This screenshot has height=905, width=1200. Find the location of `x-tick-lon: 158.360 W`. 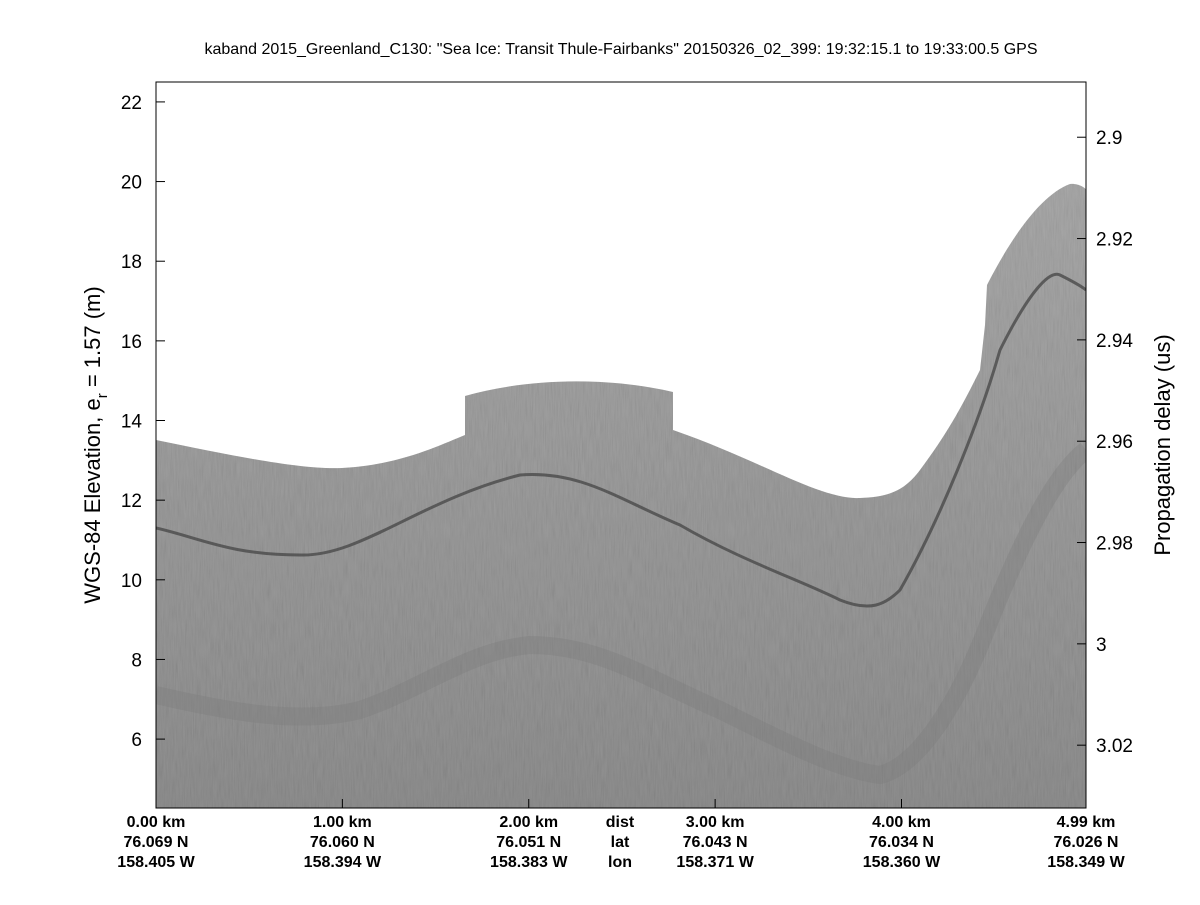

x-tick-lon: 158.360 W is located at coordinates (902, 862).